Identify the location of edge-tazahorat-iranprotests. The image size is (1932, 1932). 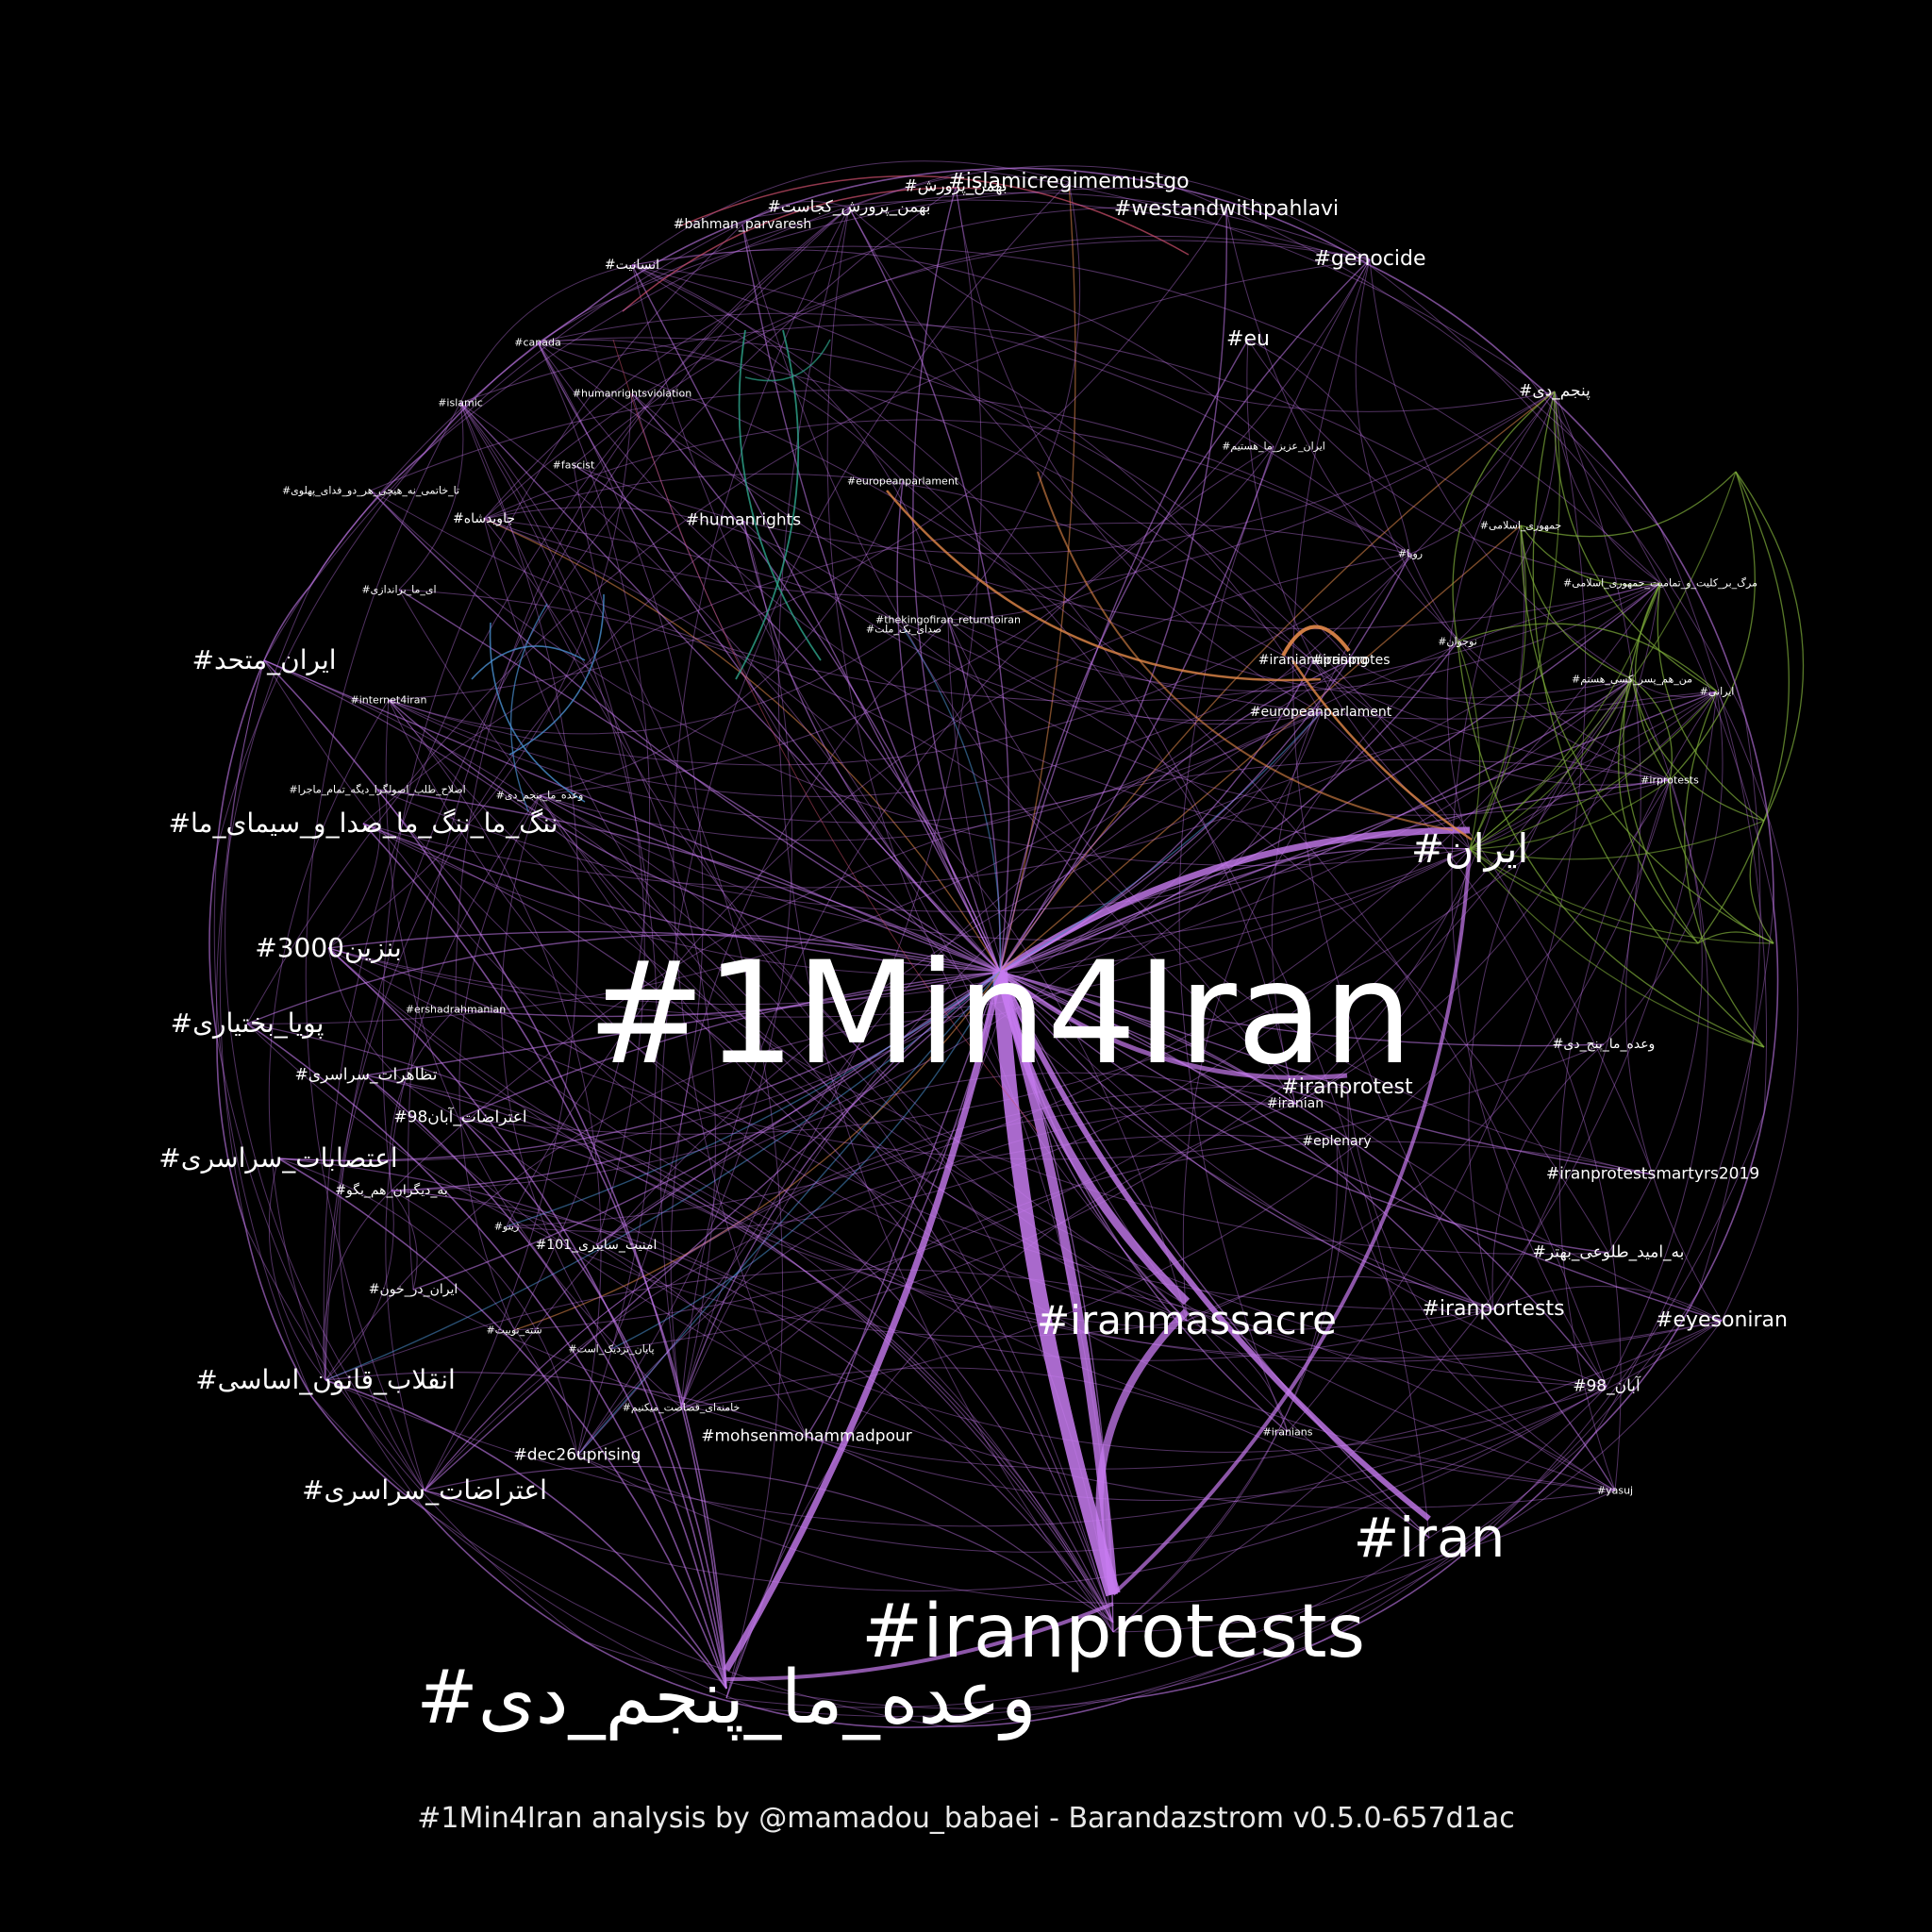
(740, 1353).